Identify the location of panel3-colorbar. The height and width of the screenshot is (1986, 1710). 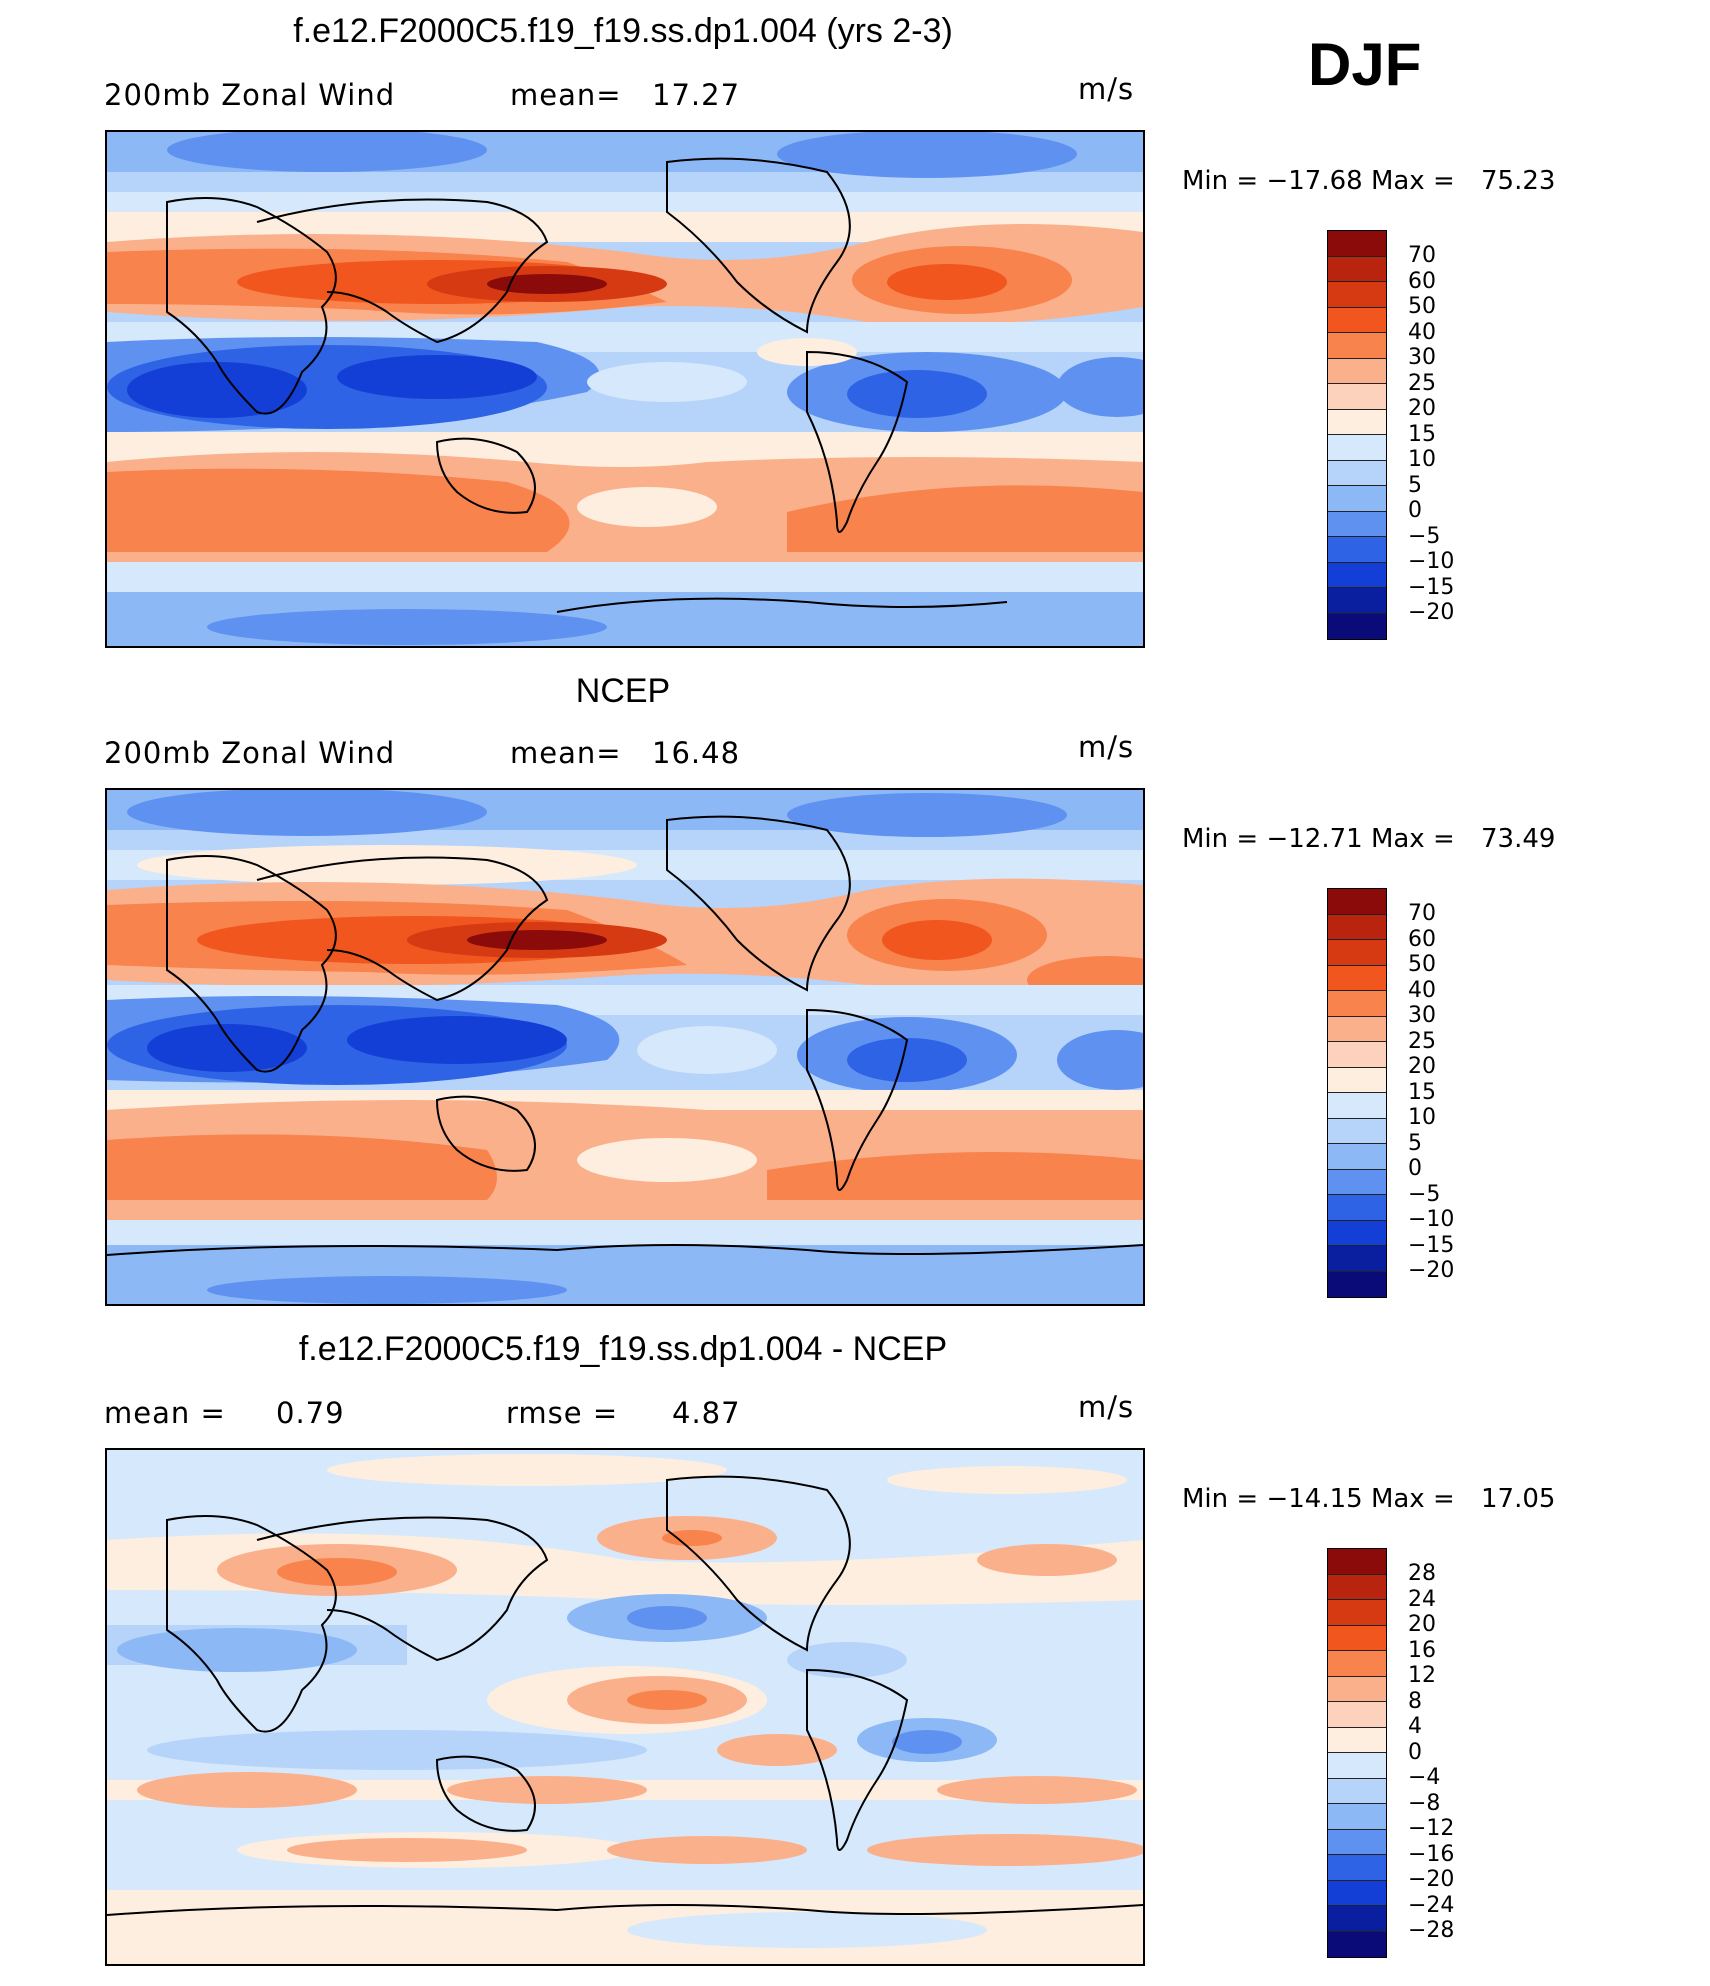
(1357, 1753).